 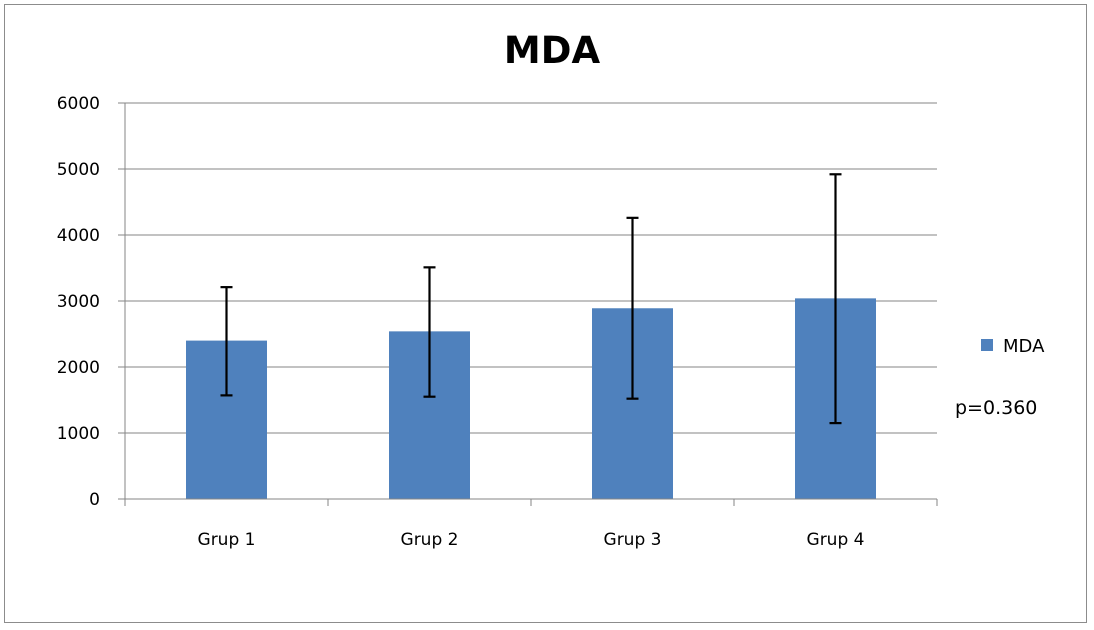 What do you see at coordinates (94, 500) in the screenshot?
I see `y-tick-label: 0` at bounding box center [94, 500].